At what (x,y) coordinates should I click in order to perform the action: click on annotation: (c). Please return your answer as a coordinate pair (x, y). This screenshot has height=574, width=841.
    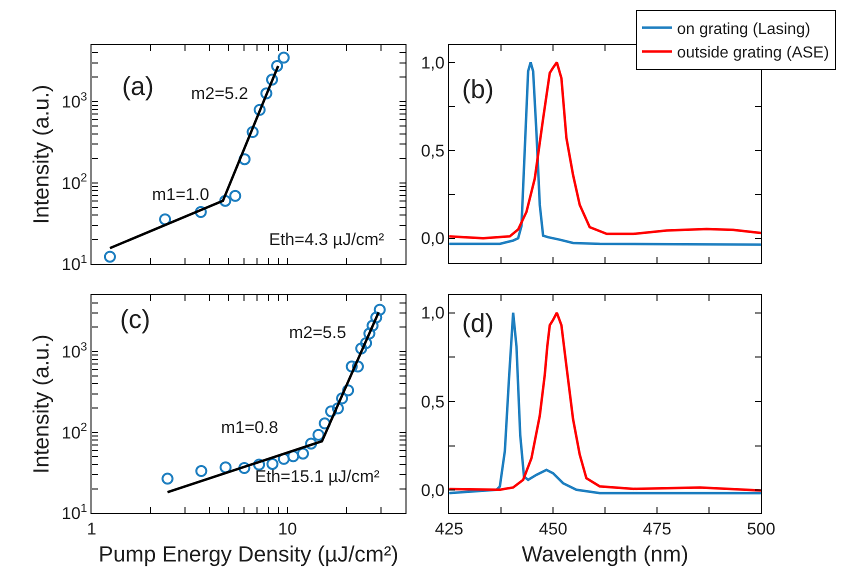
    Looking at the image, I should click on (135, 319).